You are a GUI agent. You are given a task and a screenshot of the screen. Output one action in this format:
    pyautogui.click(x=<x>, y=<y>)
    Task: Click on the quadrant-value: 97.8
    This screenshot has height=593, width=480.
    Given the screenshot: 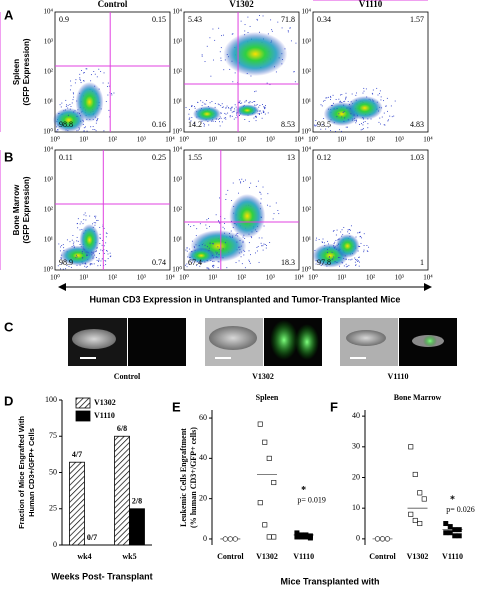 What is the action you would take?
    pyautogui.click(x=324, y=262)
    